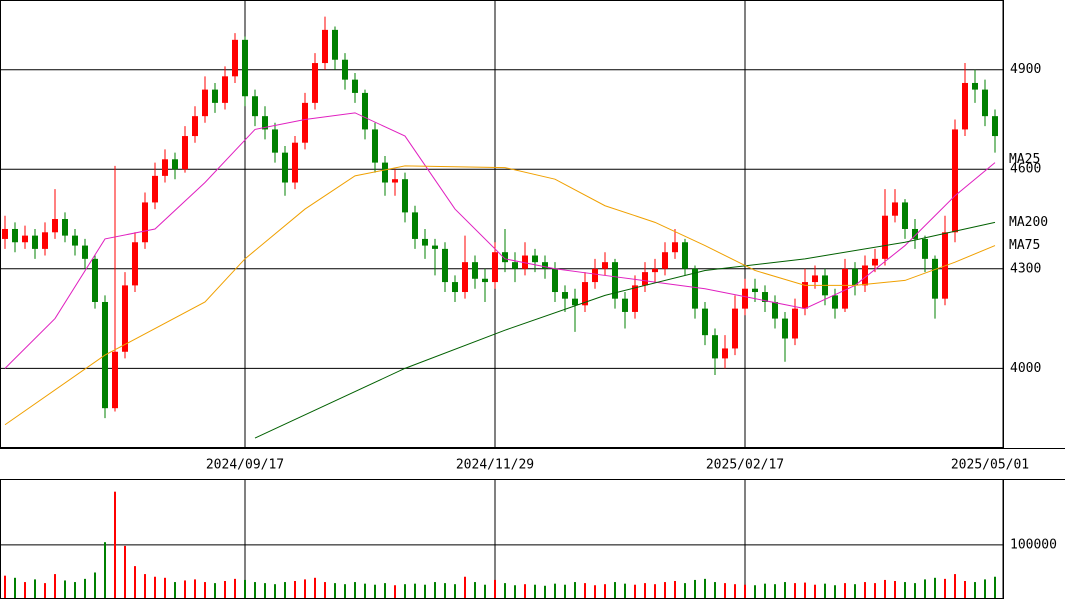 This screenshot has height=600, width=1065. What do you see at coordinates (495, 465) in the screenshot?
I see `x-tick-label: 2024/11/29` at bounding box center [495, 465].